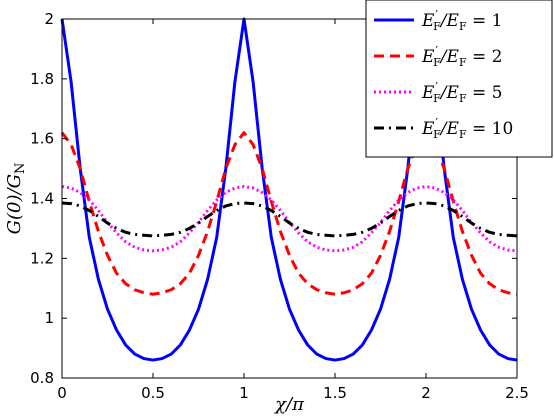 The width and height of the screenshot is (554, 416). I want to click on x-tick-label: 2.5, so click(517, 393).